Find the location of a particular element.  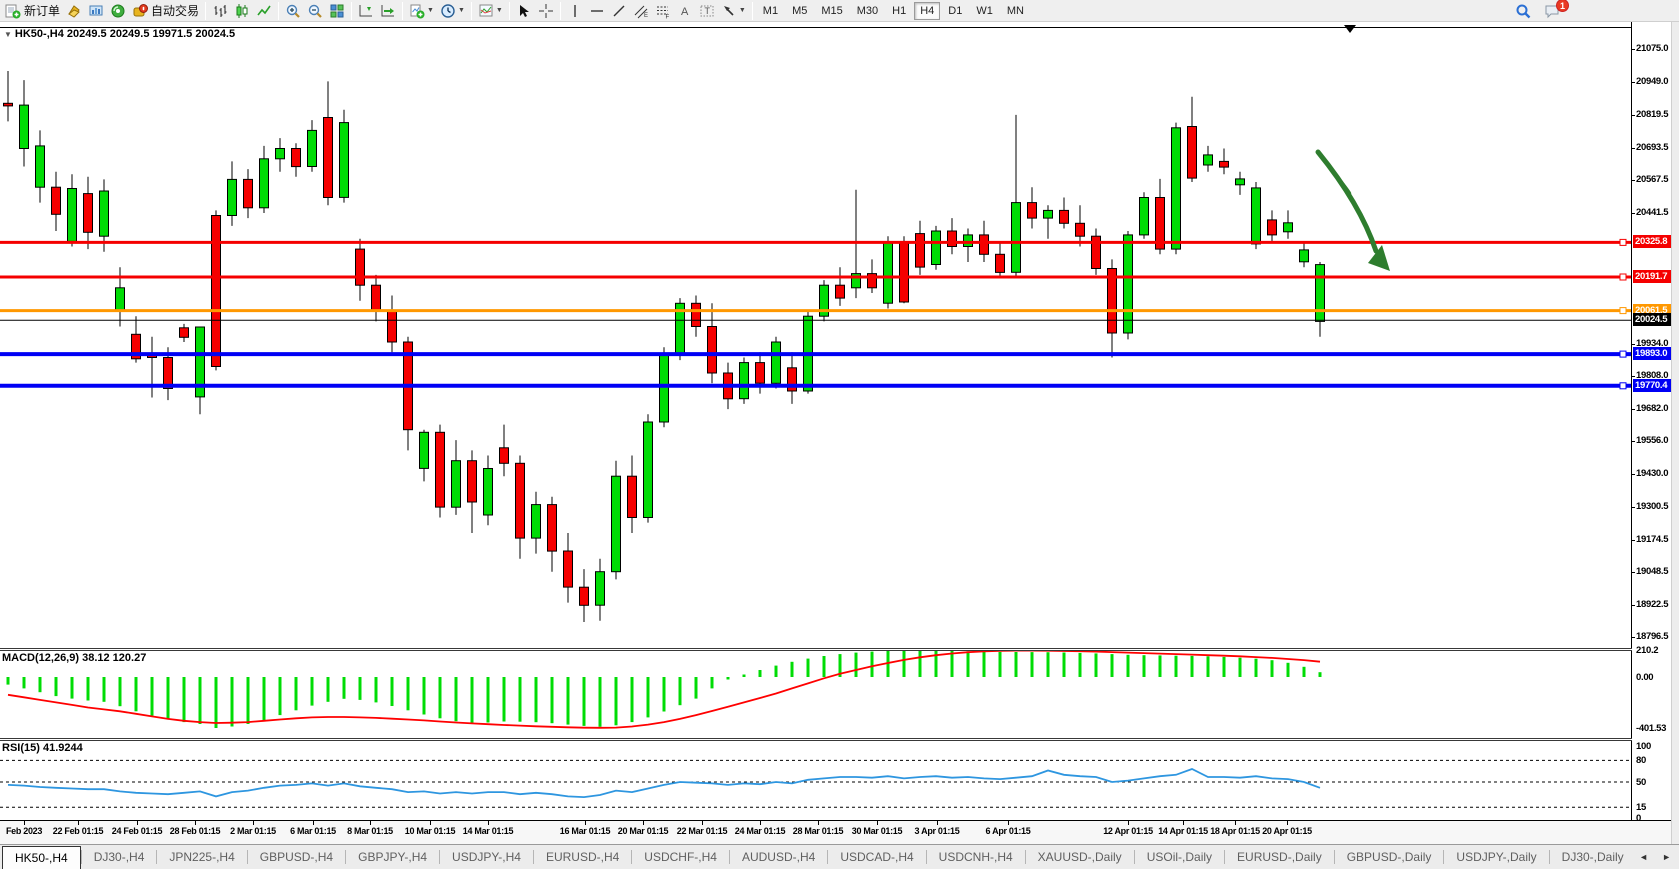

price-tick-label: 19934.0 is located at coordinates (1652, 343).